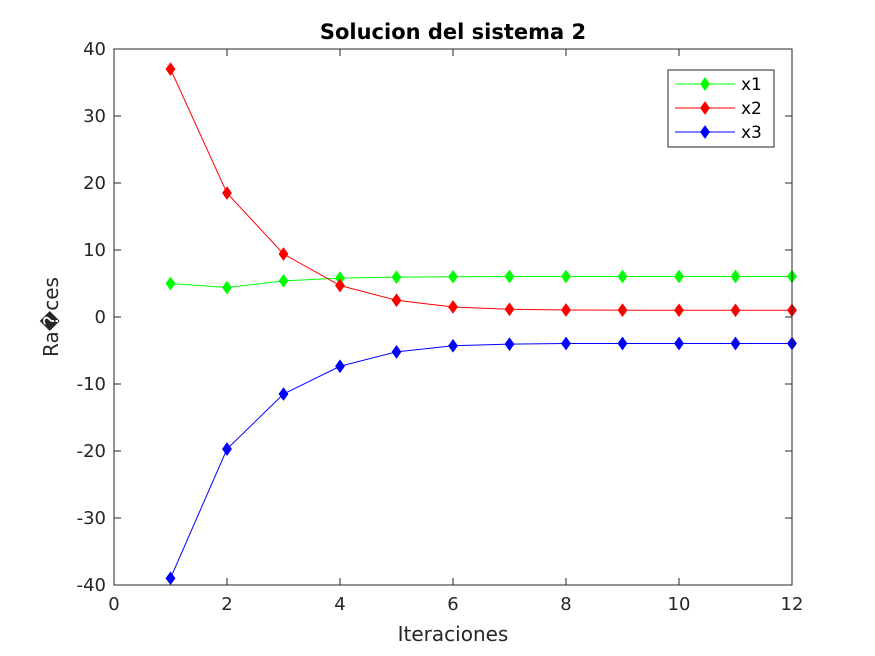  I want to click on chart-title: Solucion del sistema 2, so click(453, 32).